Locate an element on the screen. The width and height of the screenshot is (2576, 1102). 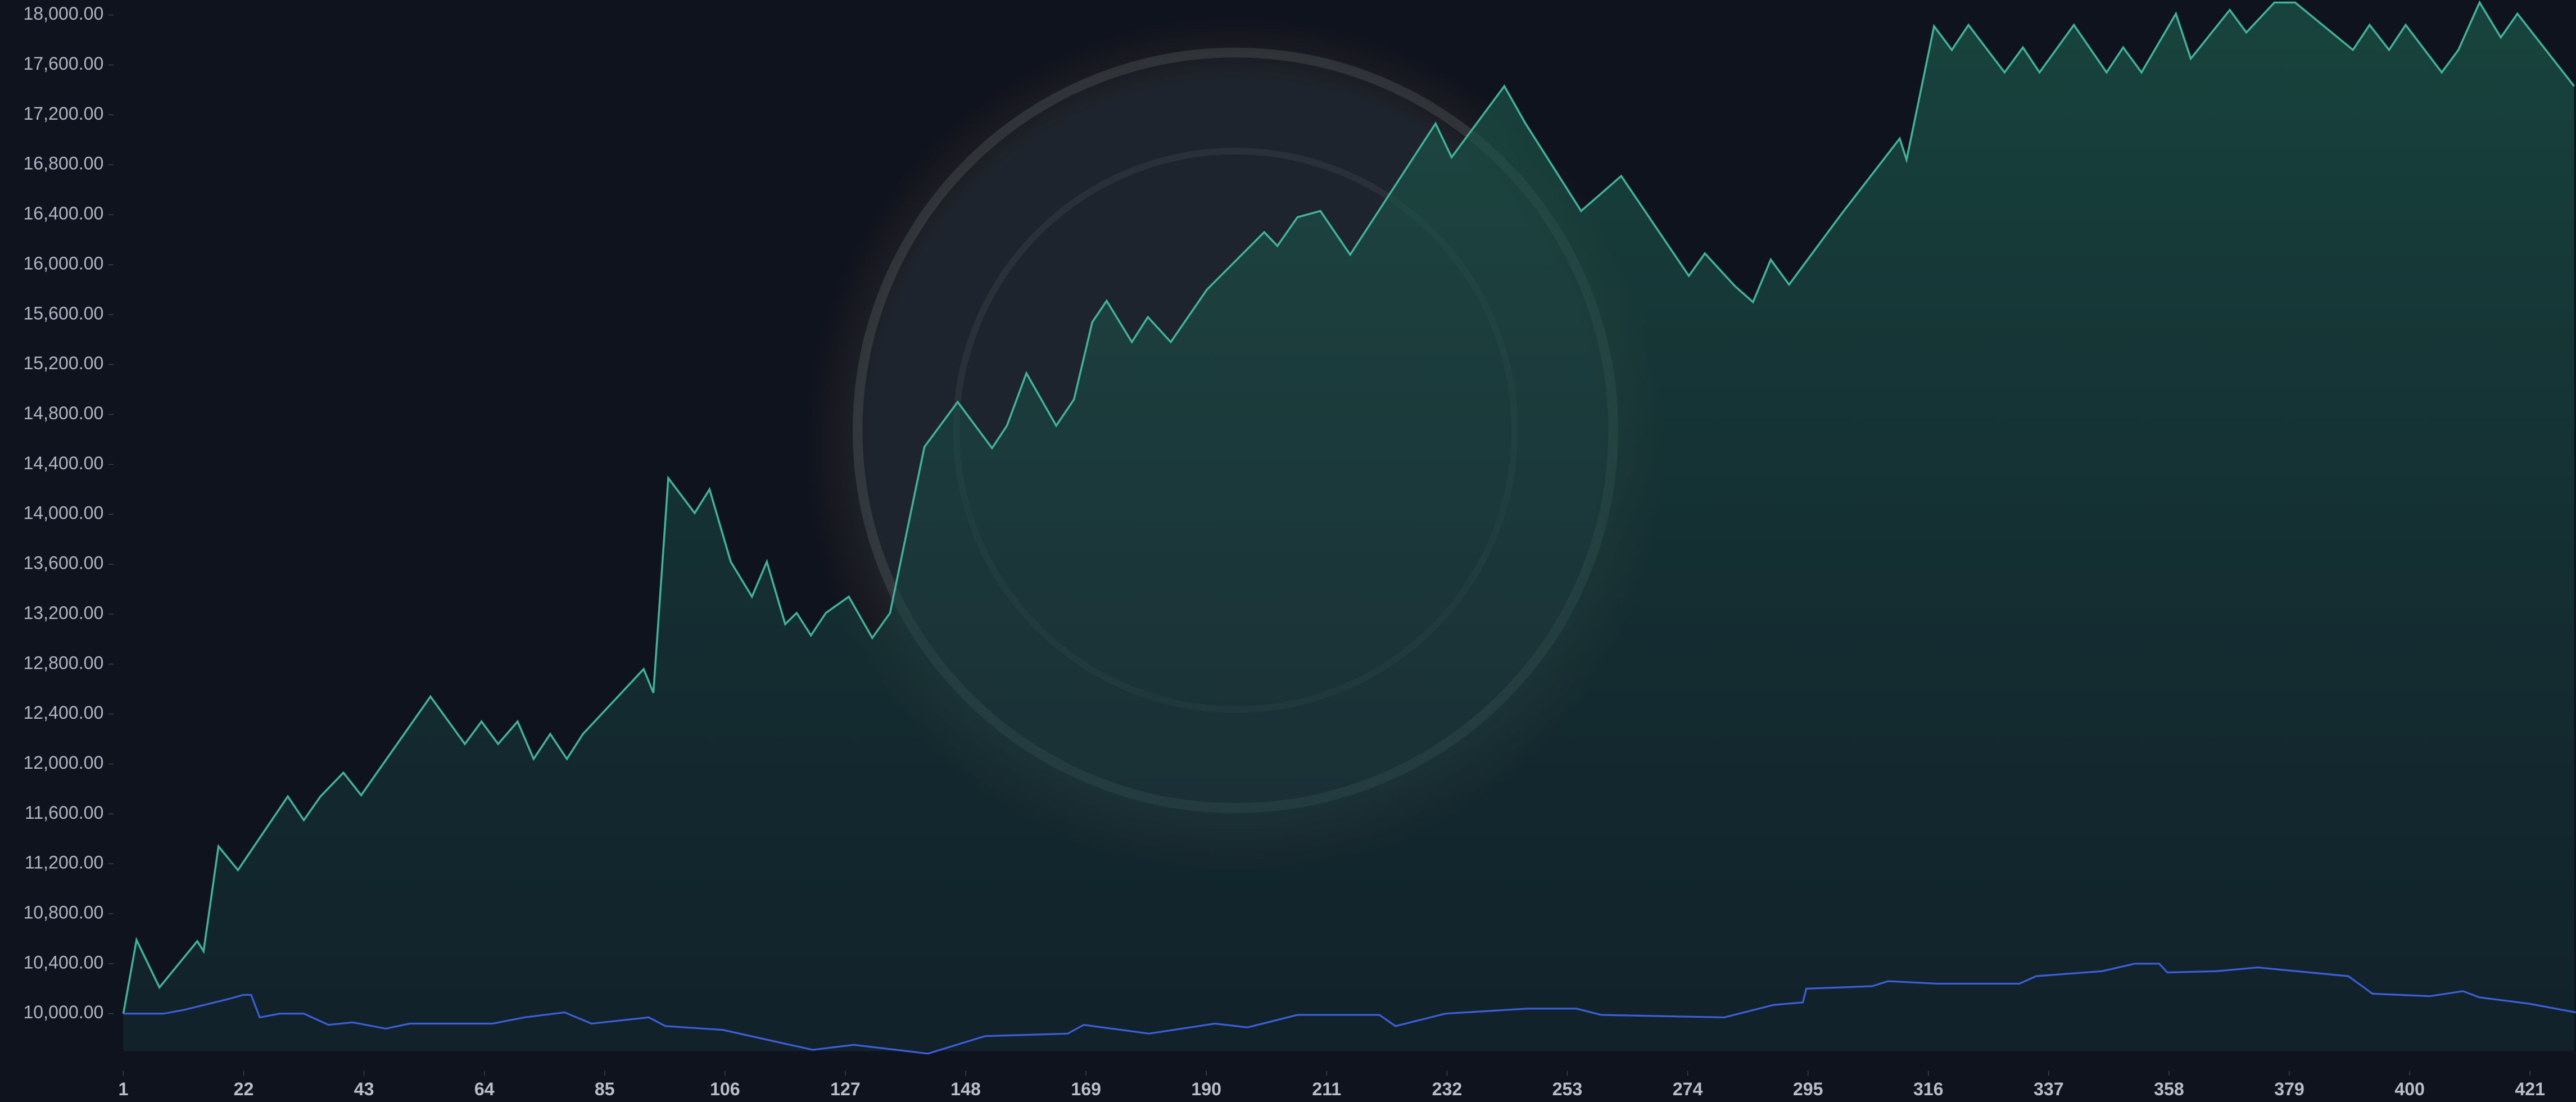
x-tick-label: 232 is located at coordinates (1447, 1089).